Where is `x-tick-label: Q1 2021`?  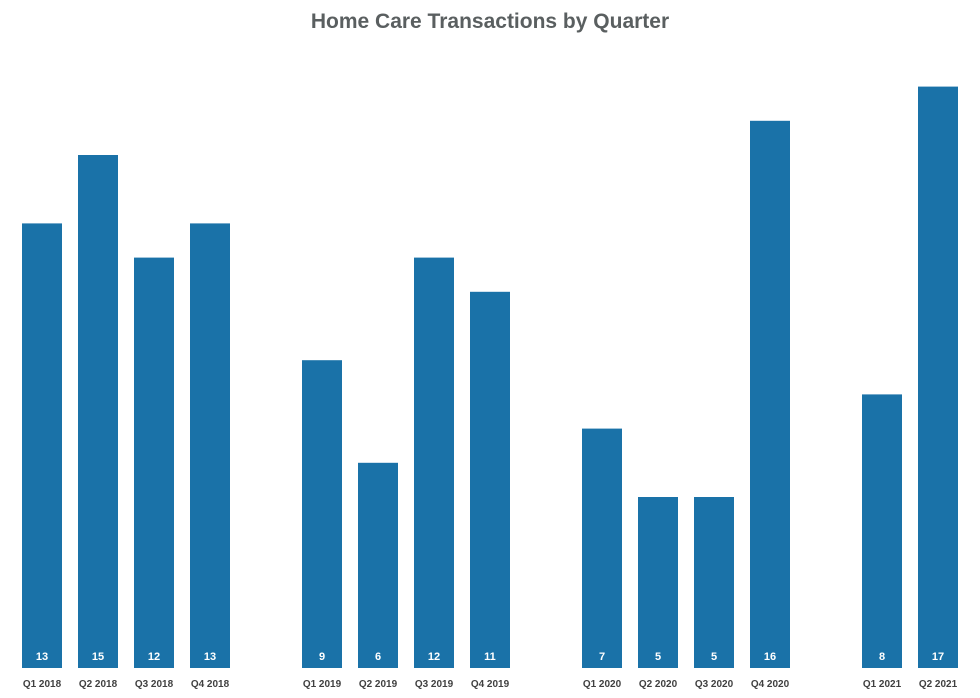 x-tick-label: Q1 2021 is located at coordinates (882, 684).